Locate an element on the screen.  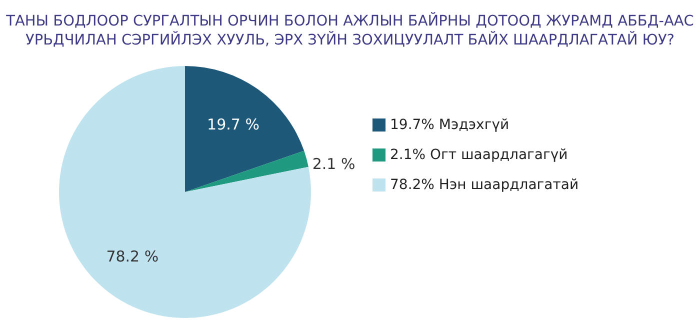
data-label: 2.1 % is located at coordinates (334, 164).